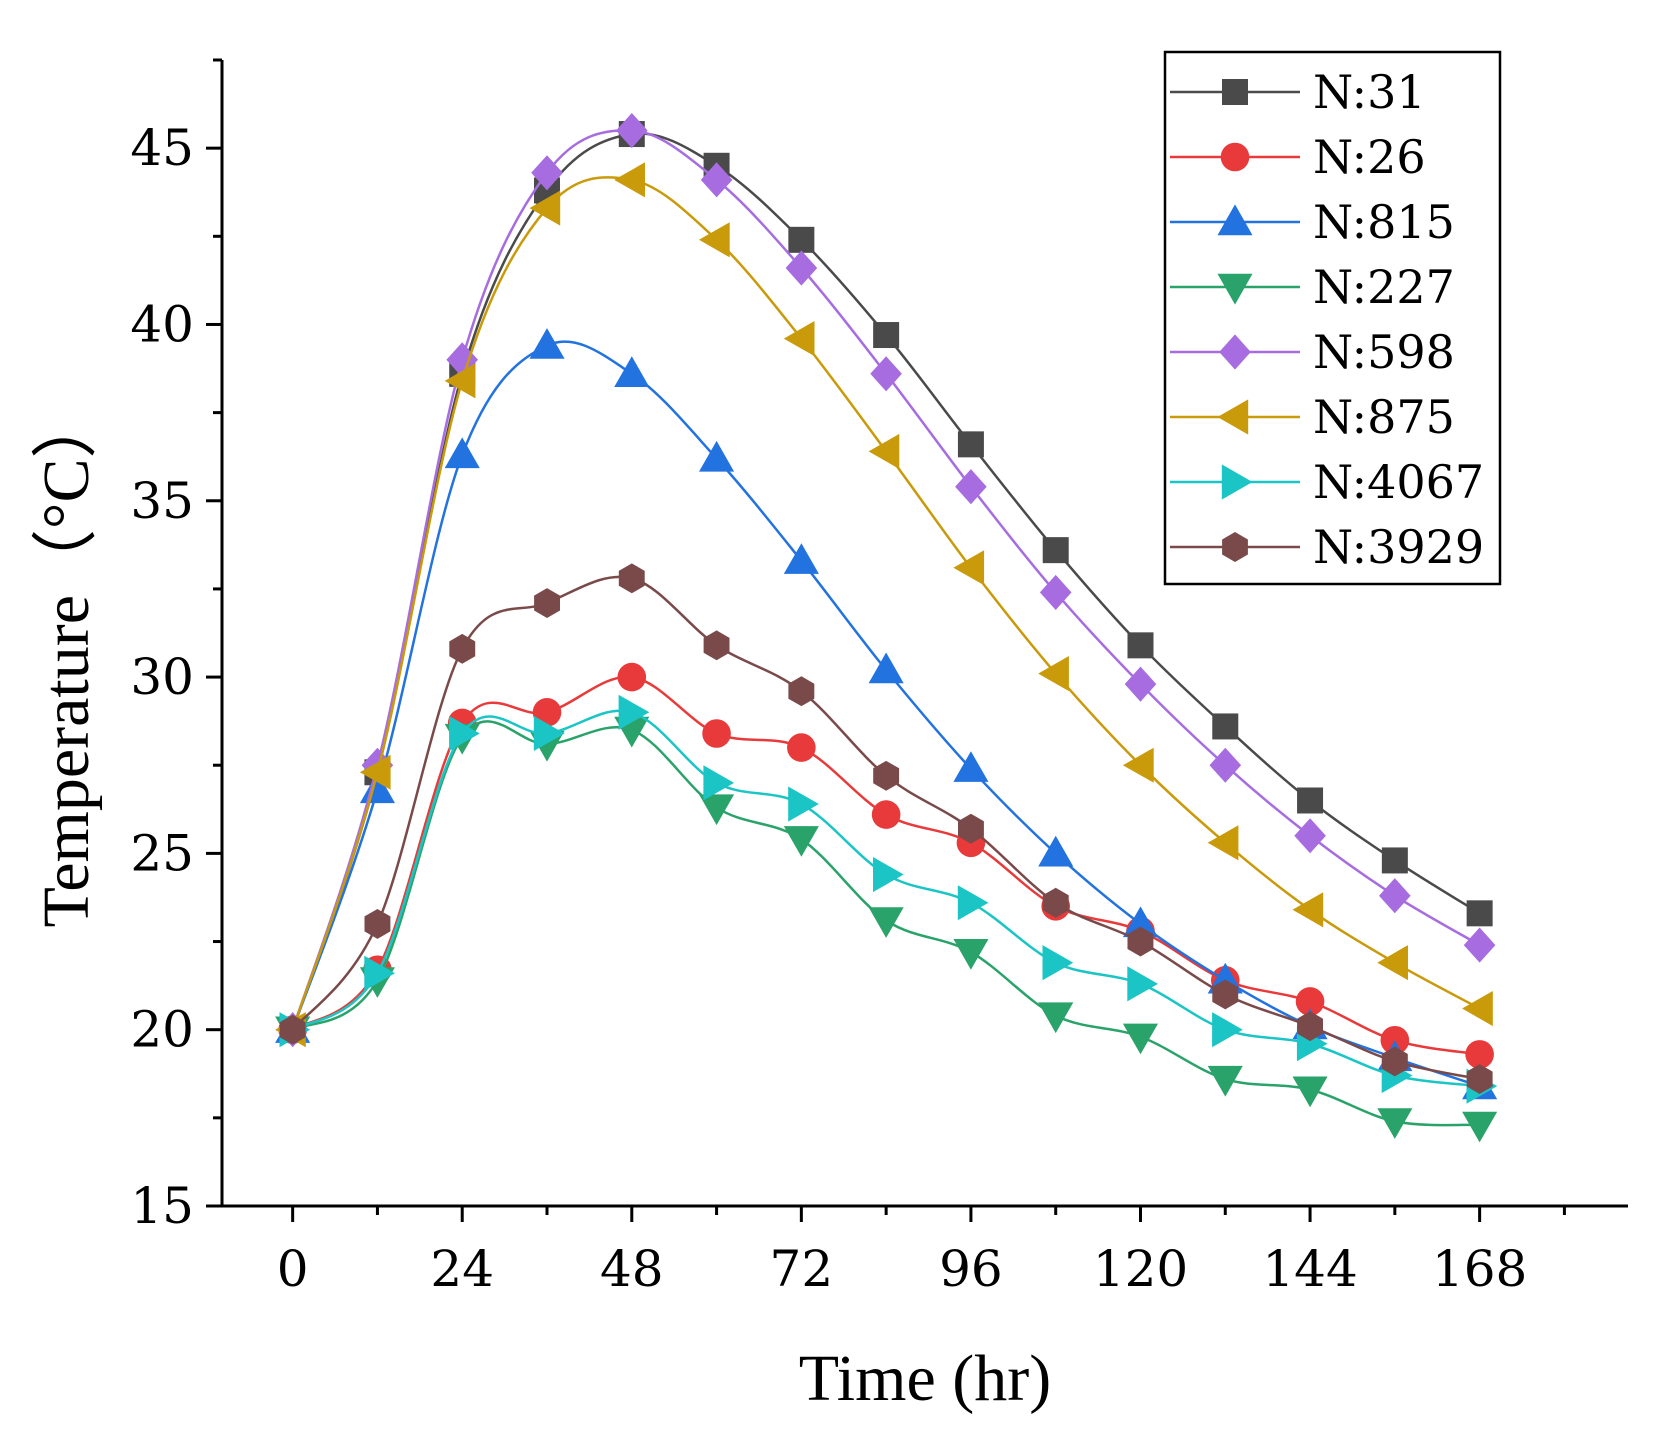  I want to click on legend-item: N:4067, so click(1327, 482).